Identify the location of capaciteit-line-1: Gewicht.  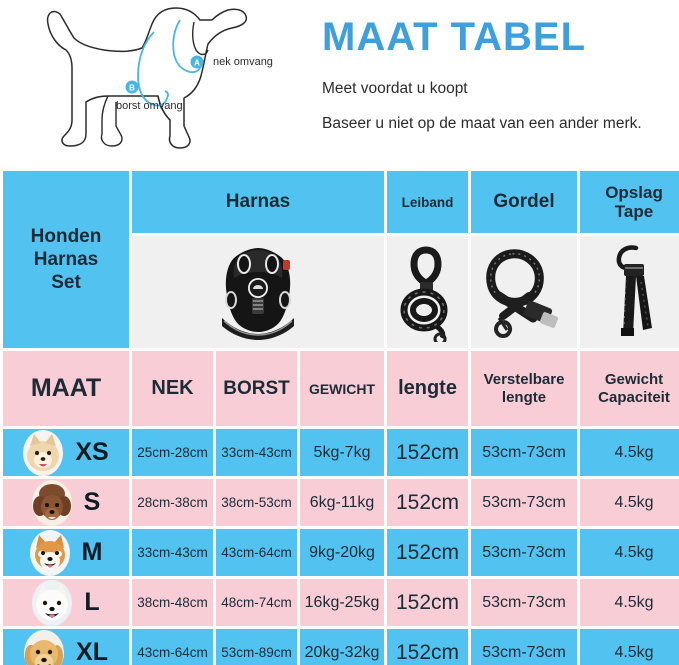
(634, 380).